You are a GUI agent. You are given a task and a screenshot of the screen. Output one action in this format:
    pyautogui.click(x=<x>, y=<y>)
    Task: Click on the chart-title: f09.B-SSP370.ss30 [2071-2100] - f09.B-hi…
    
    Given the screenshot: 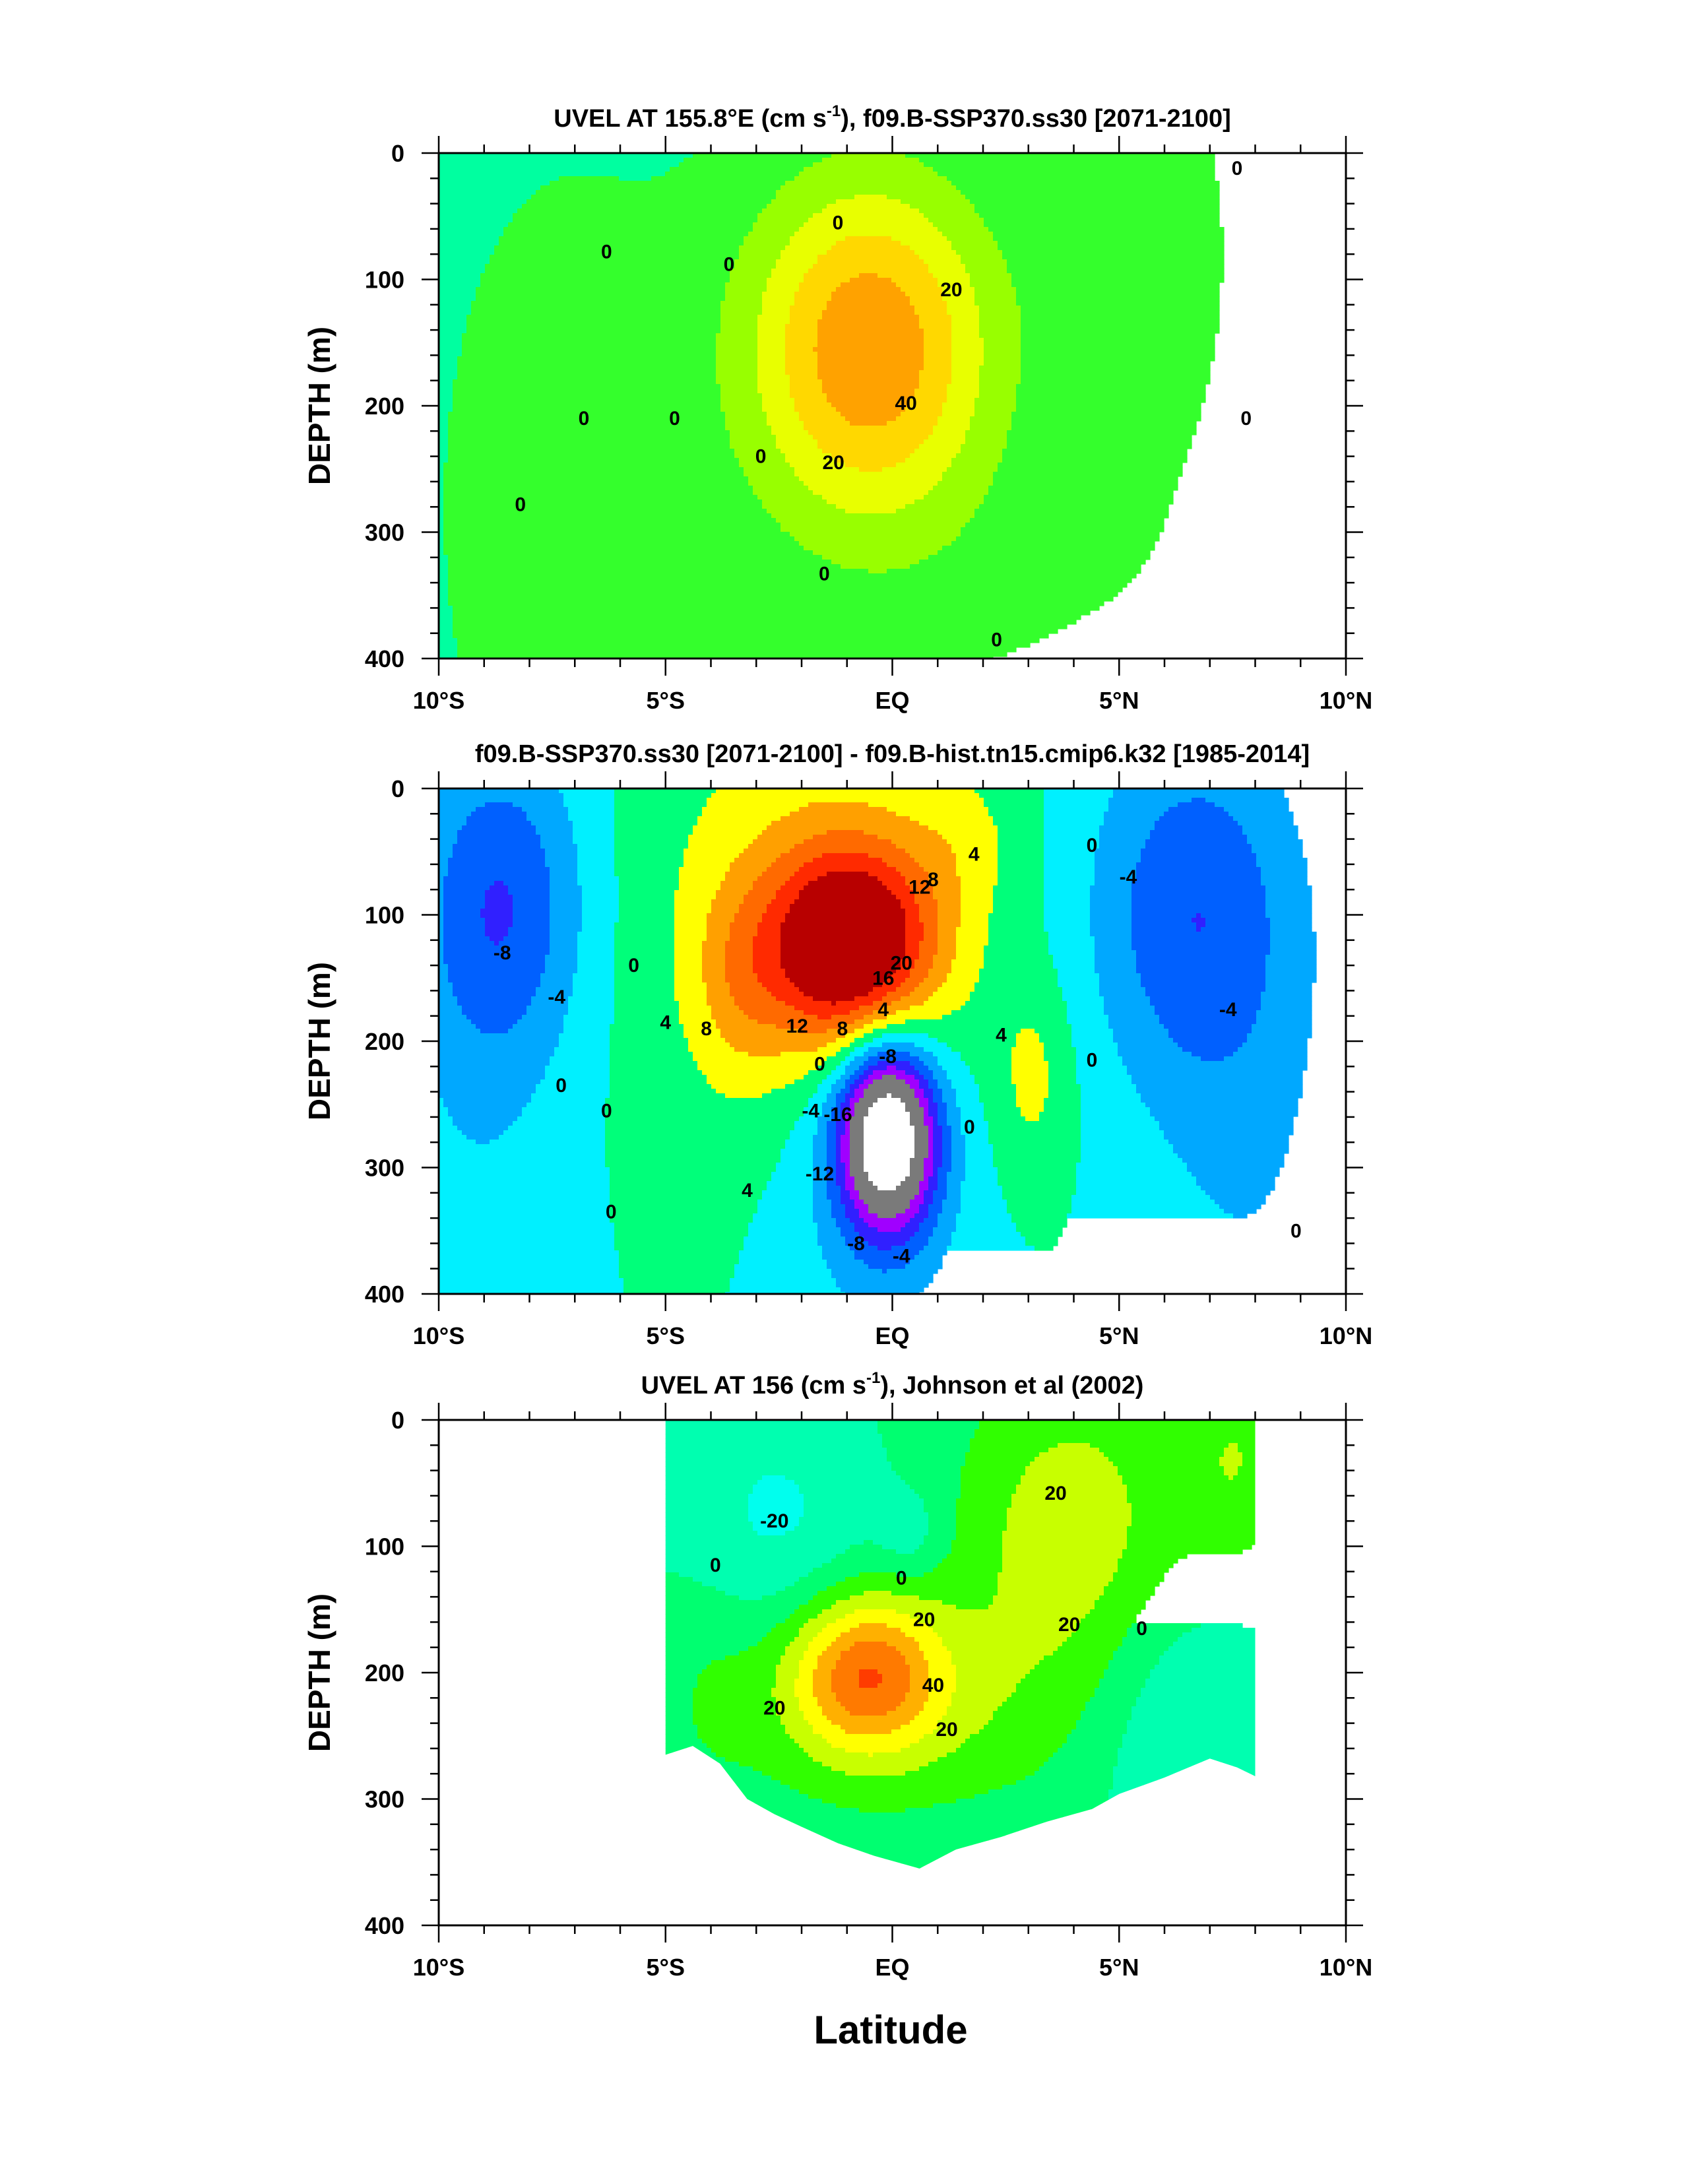 What is the action you would take?
    pyautogui.click(x=892, y=754)
    